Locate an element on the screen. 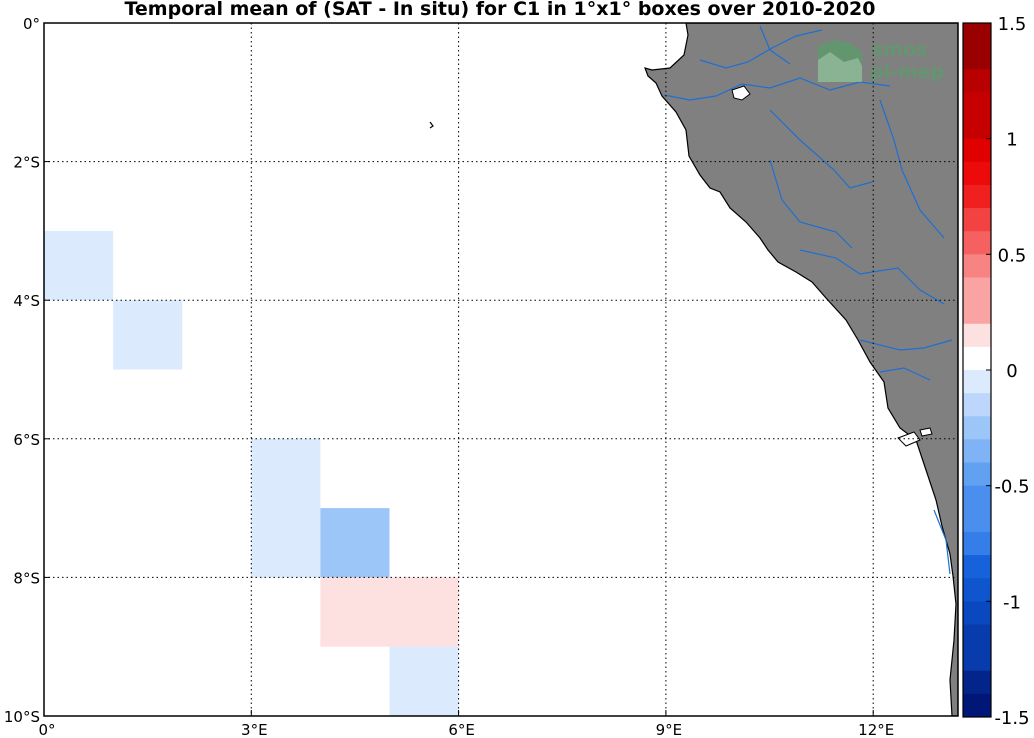  colorbar-tick-label: -1 is located at coordinates (1012, 602).